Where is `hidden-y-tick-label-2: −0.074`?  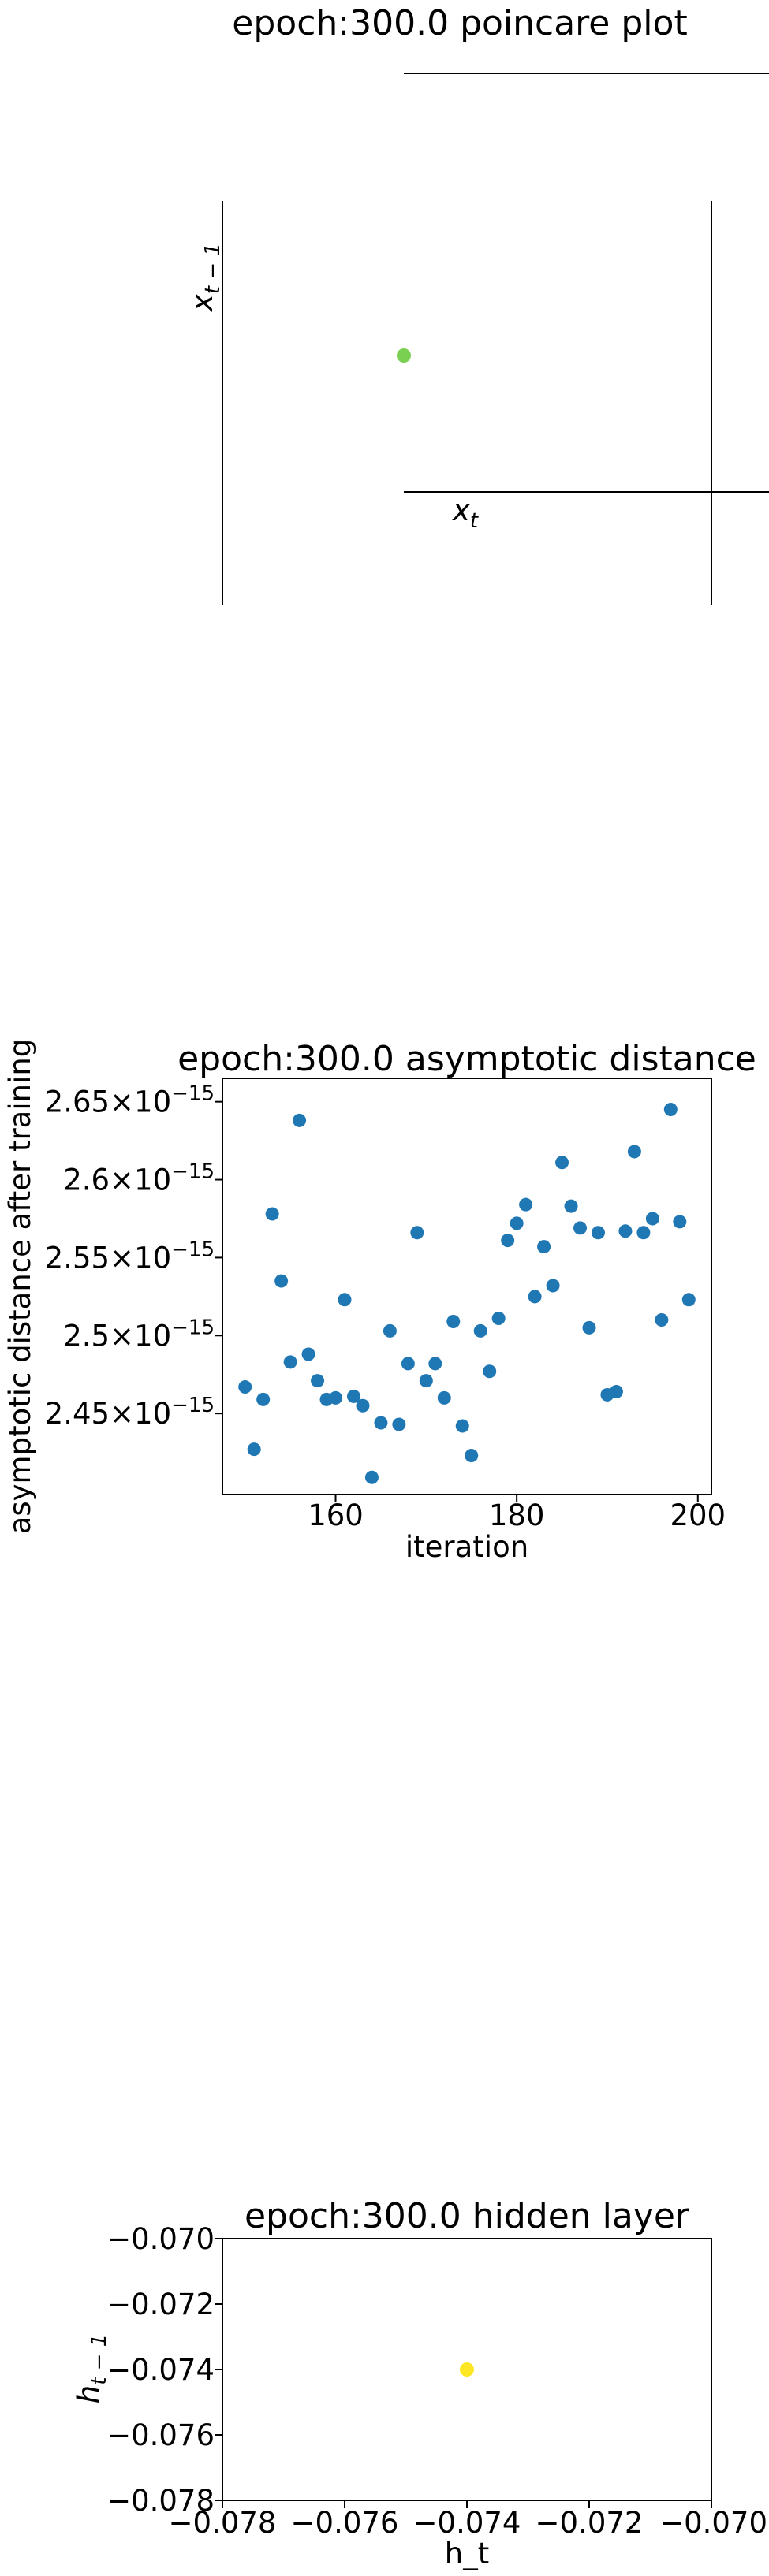 hidden-y-tick-label-2: −0.074 is located at coordinates (160, 2370).